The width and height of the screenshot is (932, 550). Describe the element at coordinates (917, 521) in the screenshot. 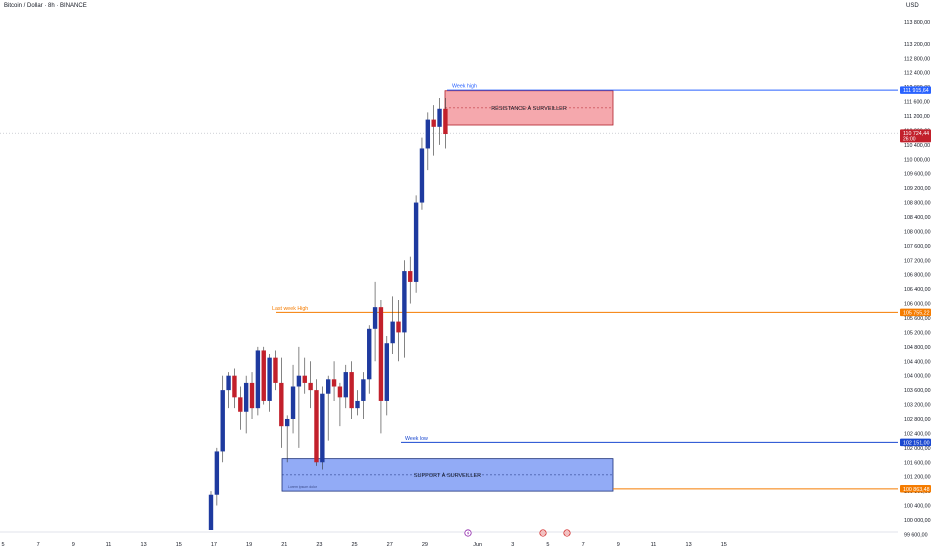

I see `y-tick-label: 100 000,00` at that location.